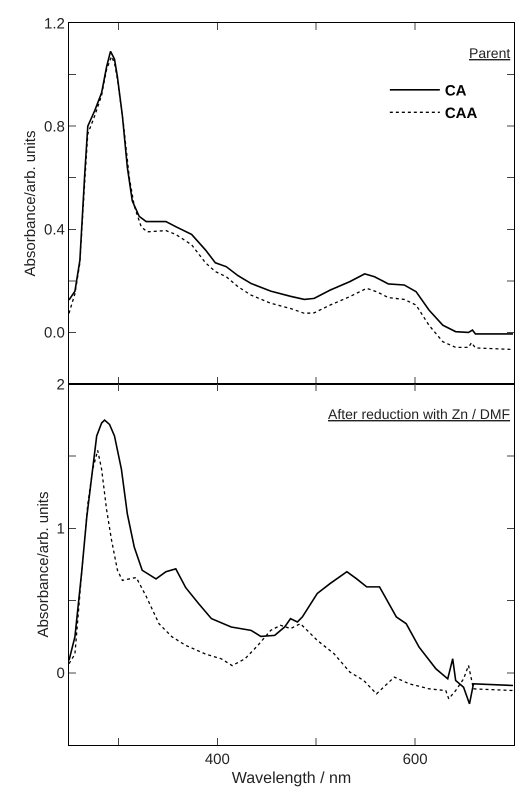 This screenshot has height=793, width=518. I want to click on x-axis-title: Wavelength / nm, so click(292, 778).